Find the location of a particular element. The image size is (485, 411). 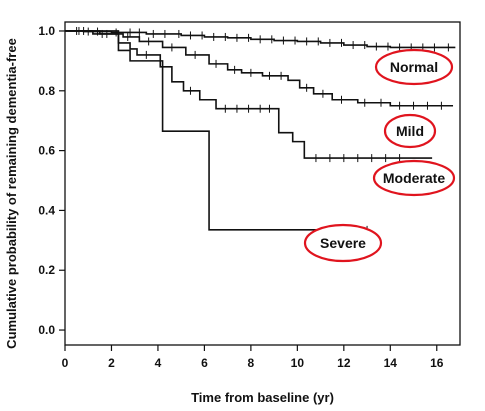

series-line-normal is located at coordinates (260, 39).